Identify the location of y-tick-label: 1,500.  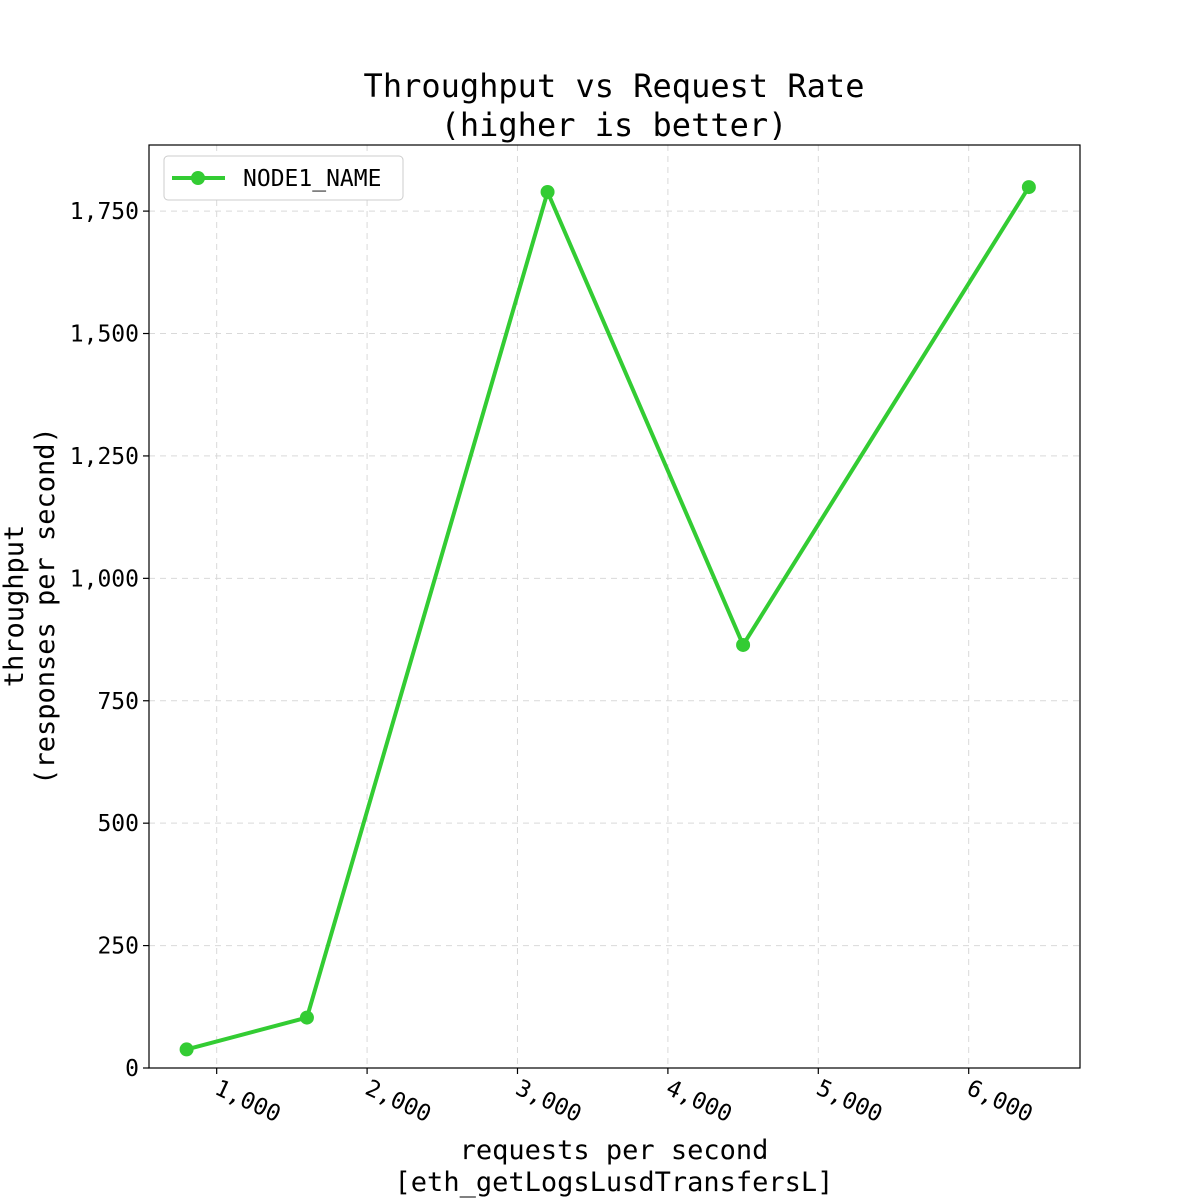
(104, 335).